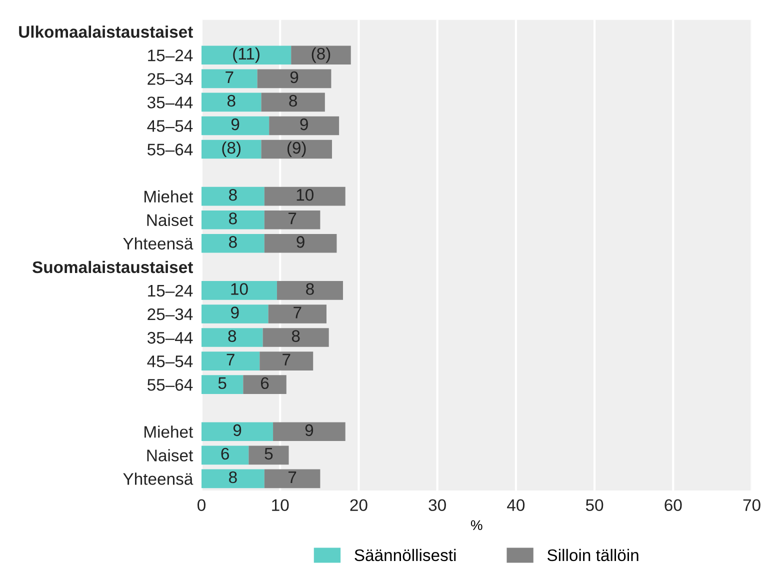 The image size is (775, 567). I want to click on x-tick-label: 0, so click(202, 505).